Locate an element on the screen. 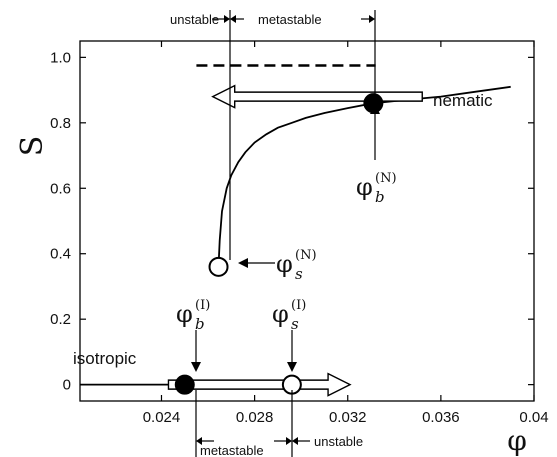 The height and width of the screenshot is (457, 557). phi-s-N-phi: φ is located at coordinates (284, 264).